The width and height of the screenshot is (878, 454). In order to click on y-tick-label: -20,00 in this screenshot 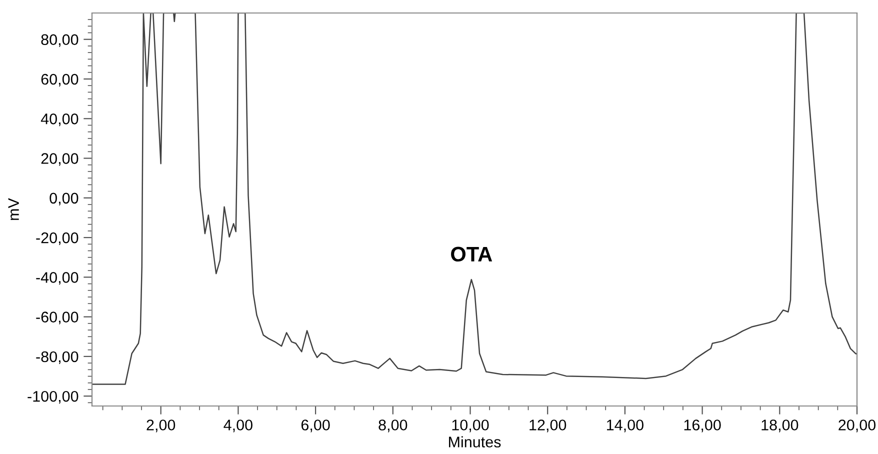, I will do `click(57, 239)`.